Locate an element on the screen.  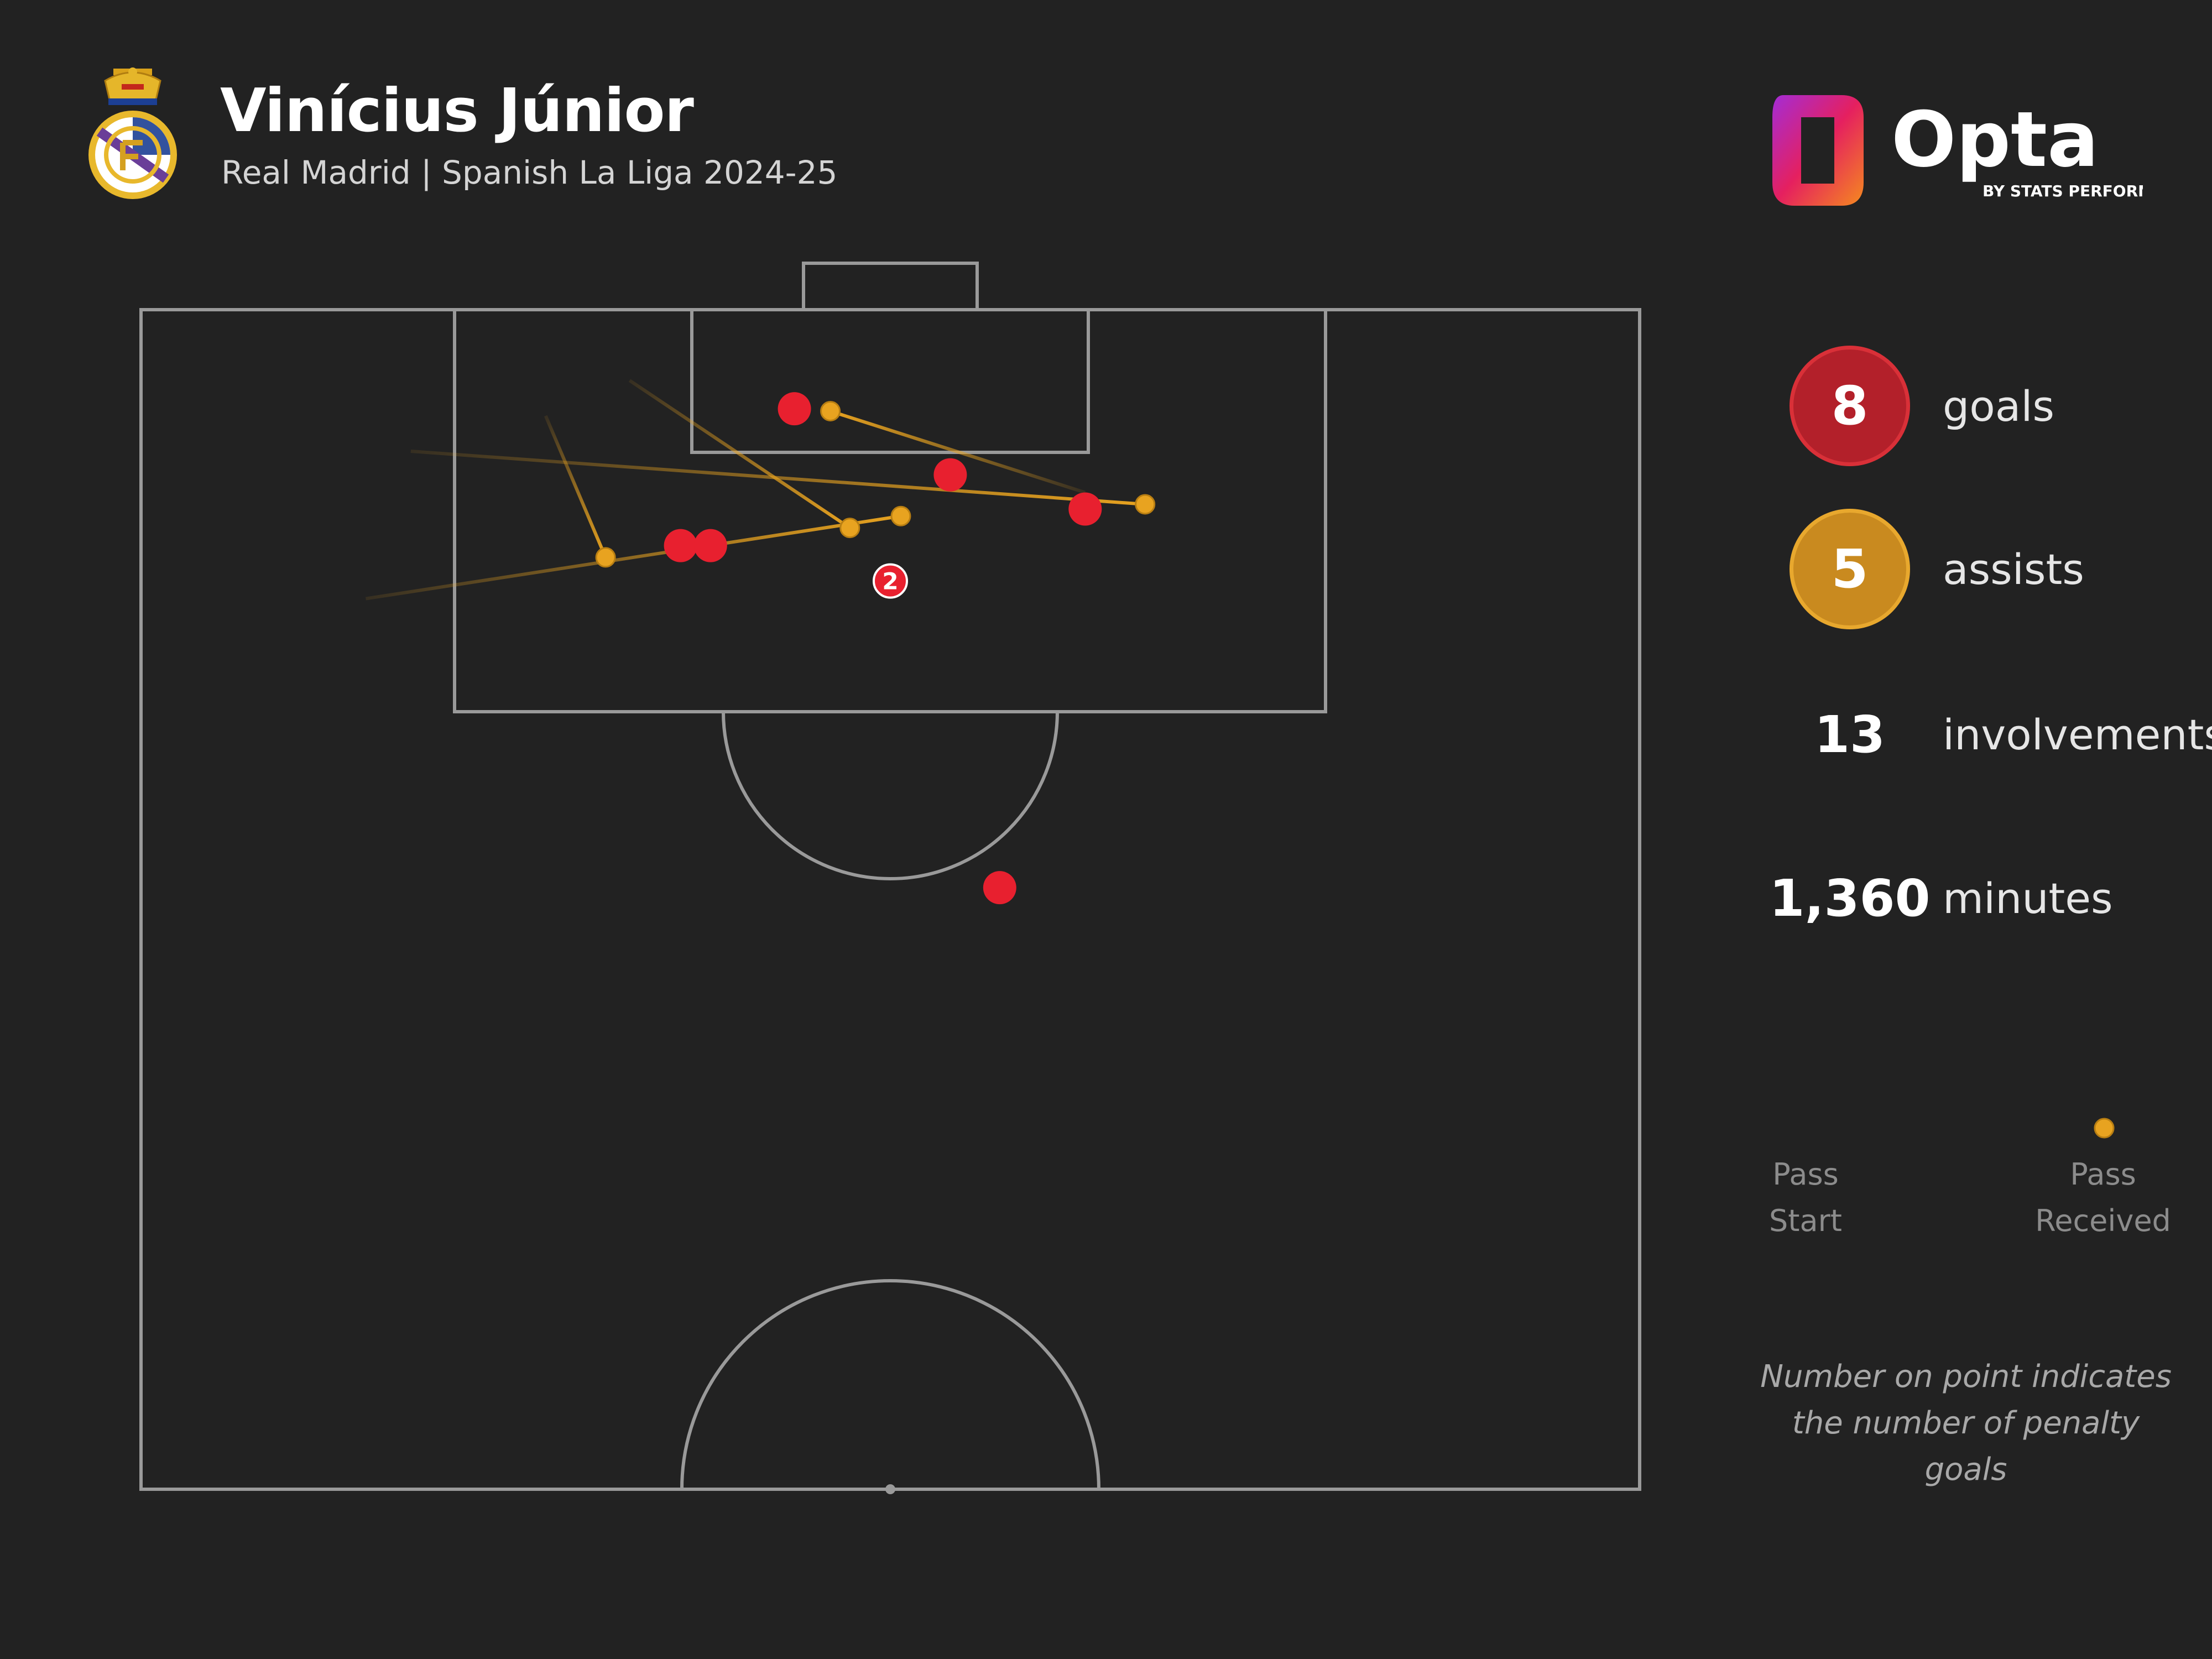
penalty-arc is located at coordinates (891, 795).